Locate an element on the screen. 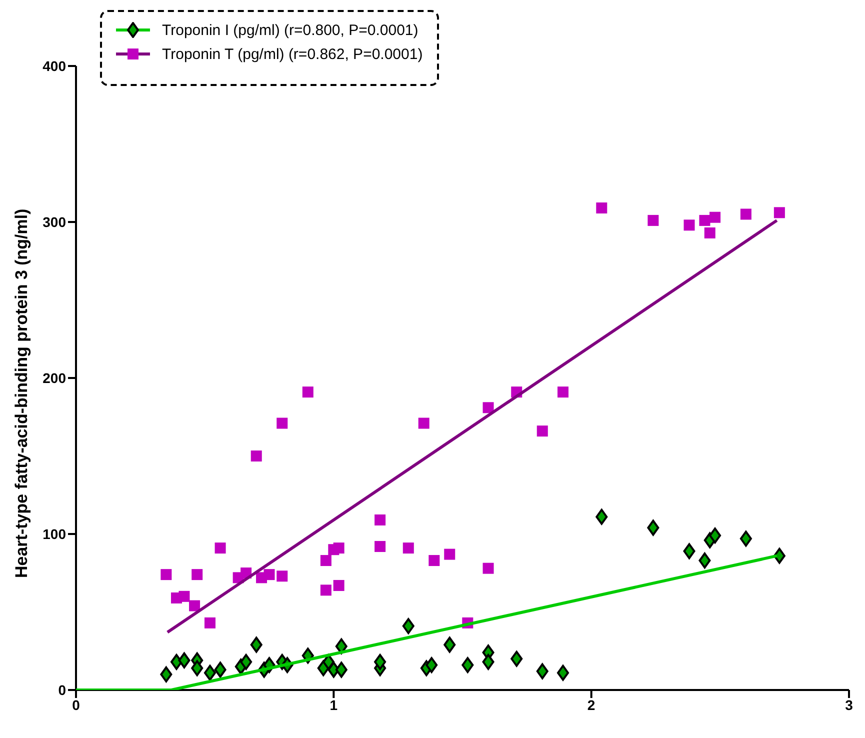 The image size is (865, 738). y-tick-label: 300 is located at coordinates (54, 222).